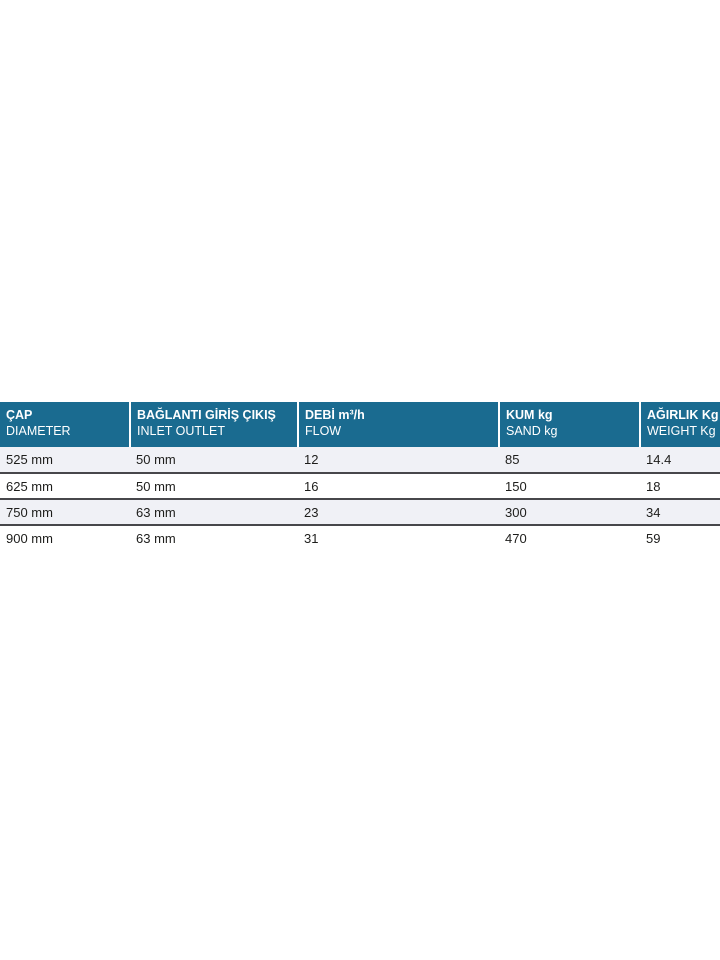  I want to click on header-label-secondary: FLOW, so click(323, 431).